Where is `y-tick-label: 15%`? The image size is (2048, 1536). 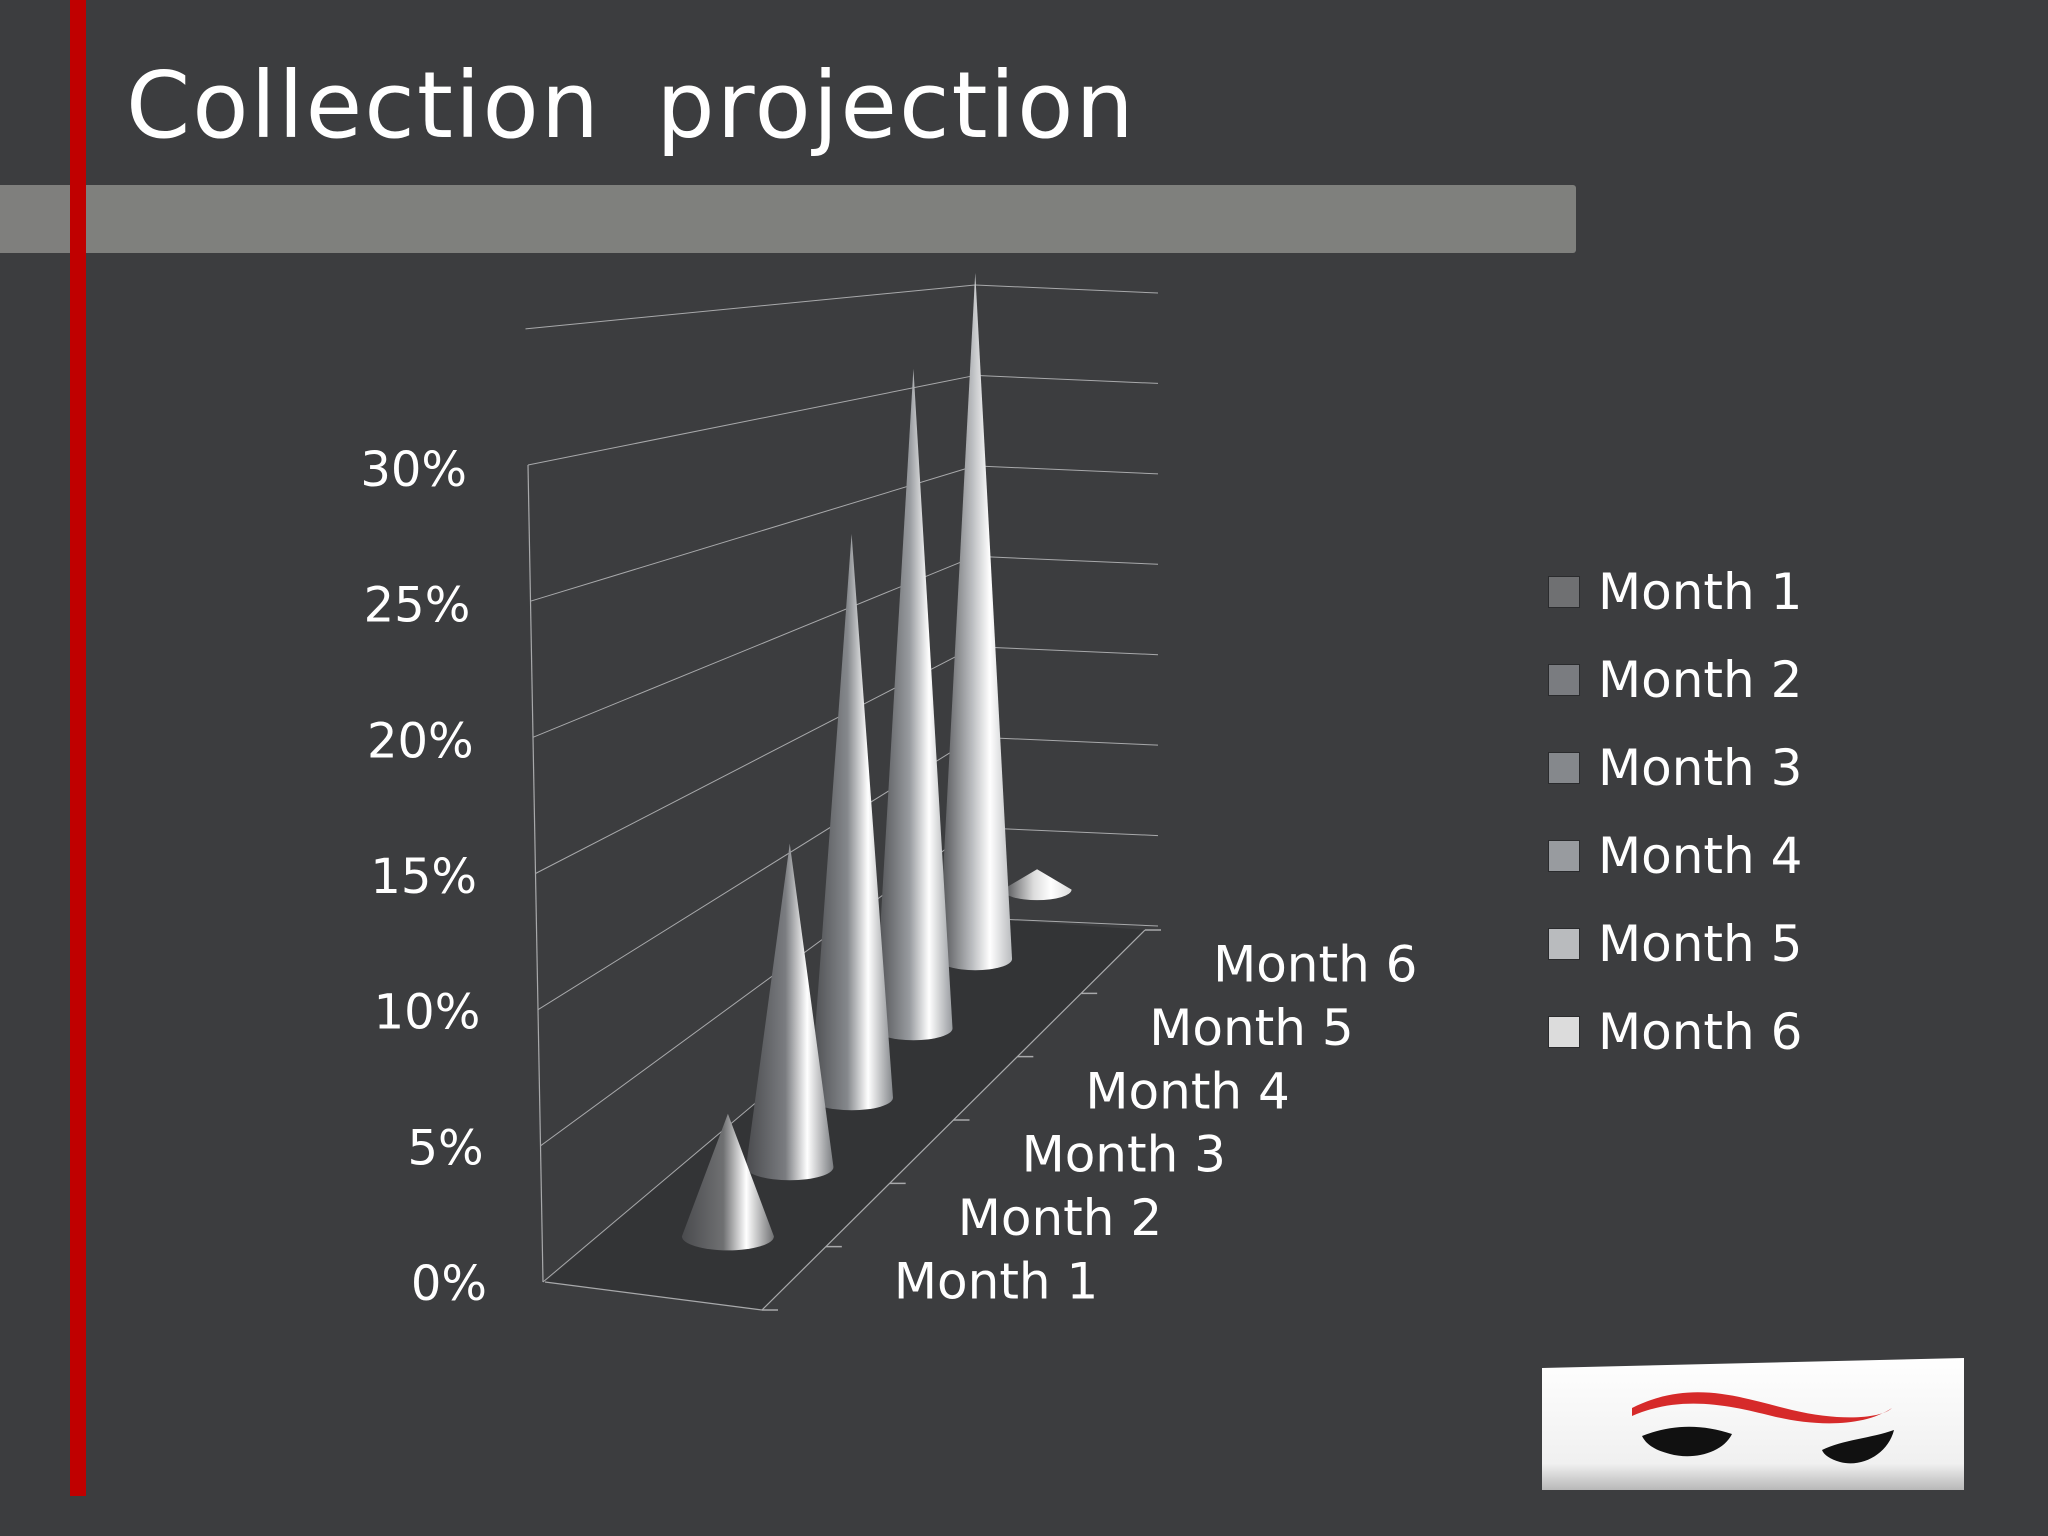 y-tick-label: 15% is located at coordinates (423, 877).